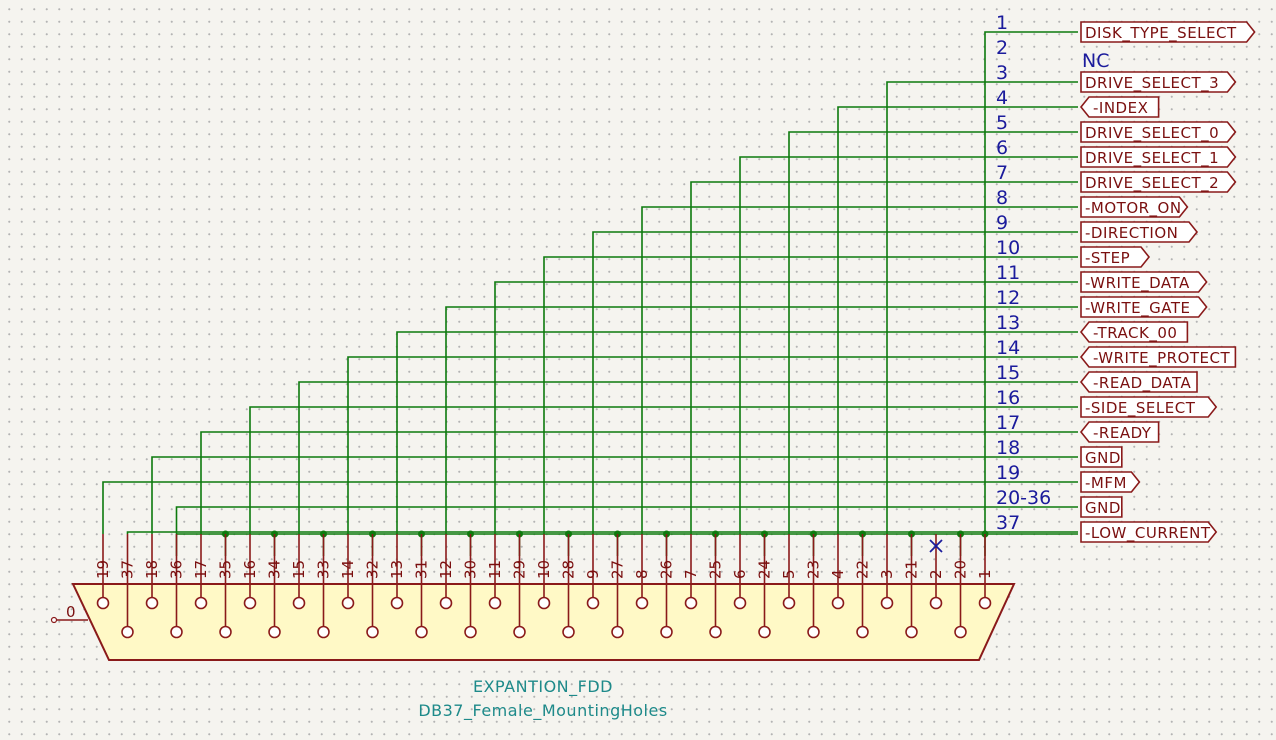 Image resolution: width=1276 pixels, height=740 pixels. What do you see at coordinates (691, 572) in the screenshot?
I see `pin-7: 7` at bounding box center [691, 572].